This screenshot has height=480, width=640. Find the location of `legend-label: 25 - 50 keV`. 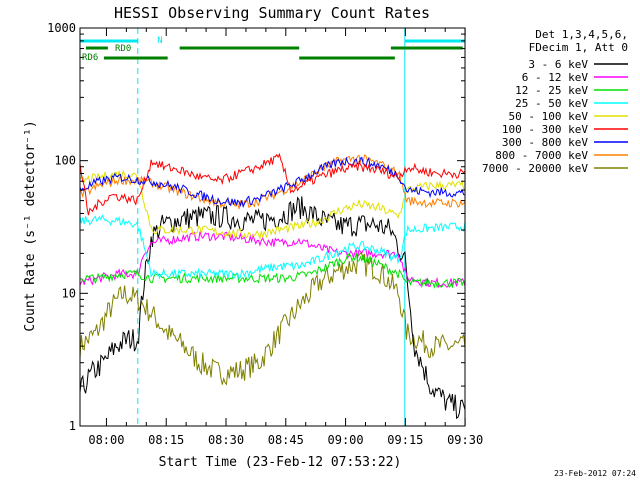

legend-label: 25 - 50 keV is located at coordinates (551, 103).